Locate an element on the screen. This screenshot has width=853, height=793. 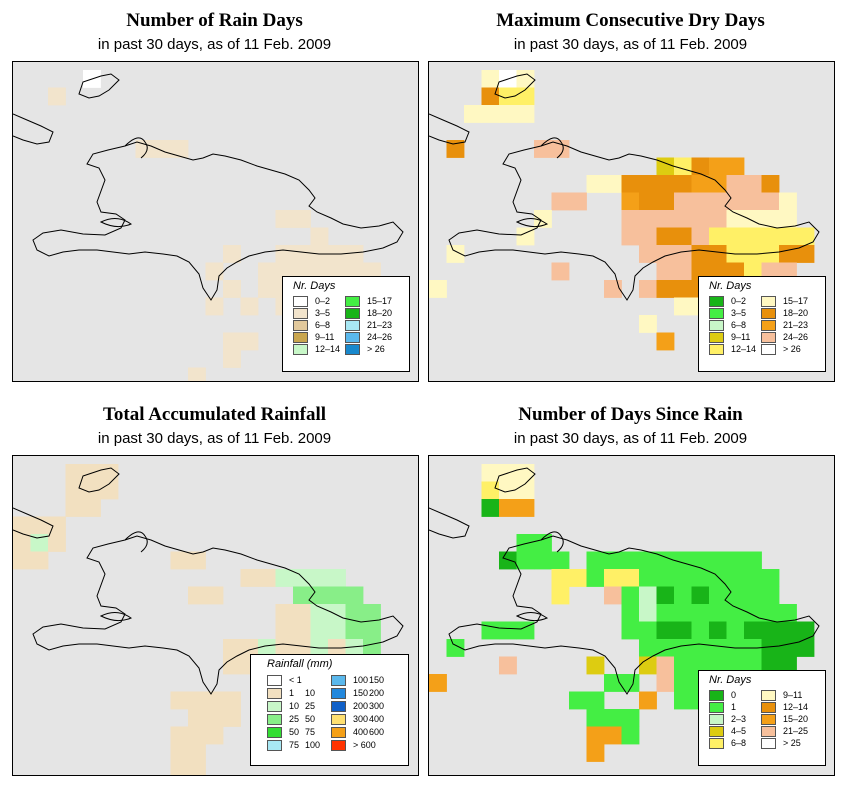
legend-label: > 26 is located at coordinates (376, 349).